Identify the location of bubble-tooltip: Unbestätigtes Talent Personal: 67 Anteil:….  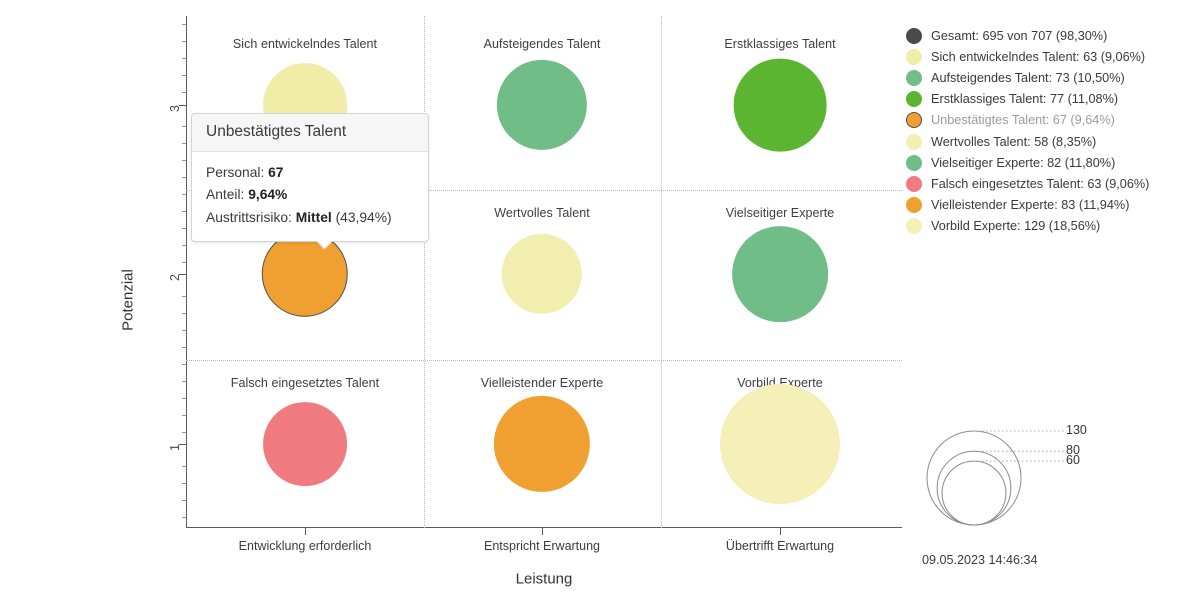
(310, 178).